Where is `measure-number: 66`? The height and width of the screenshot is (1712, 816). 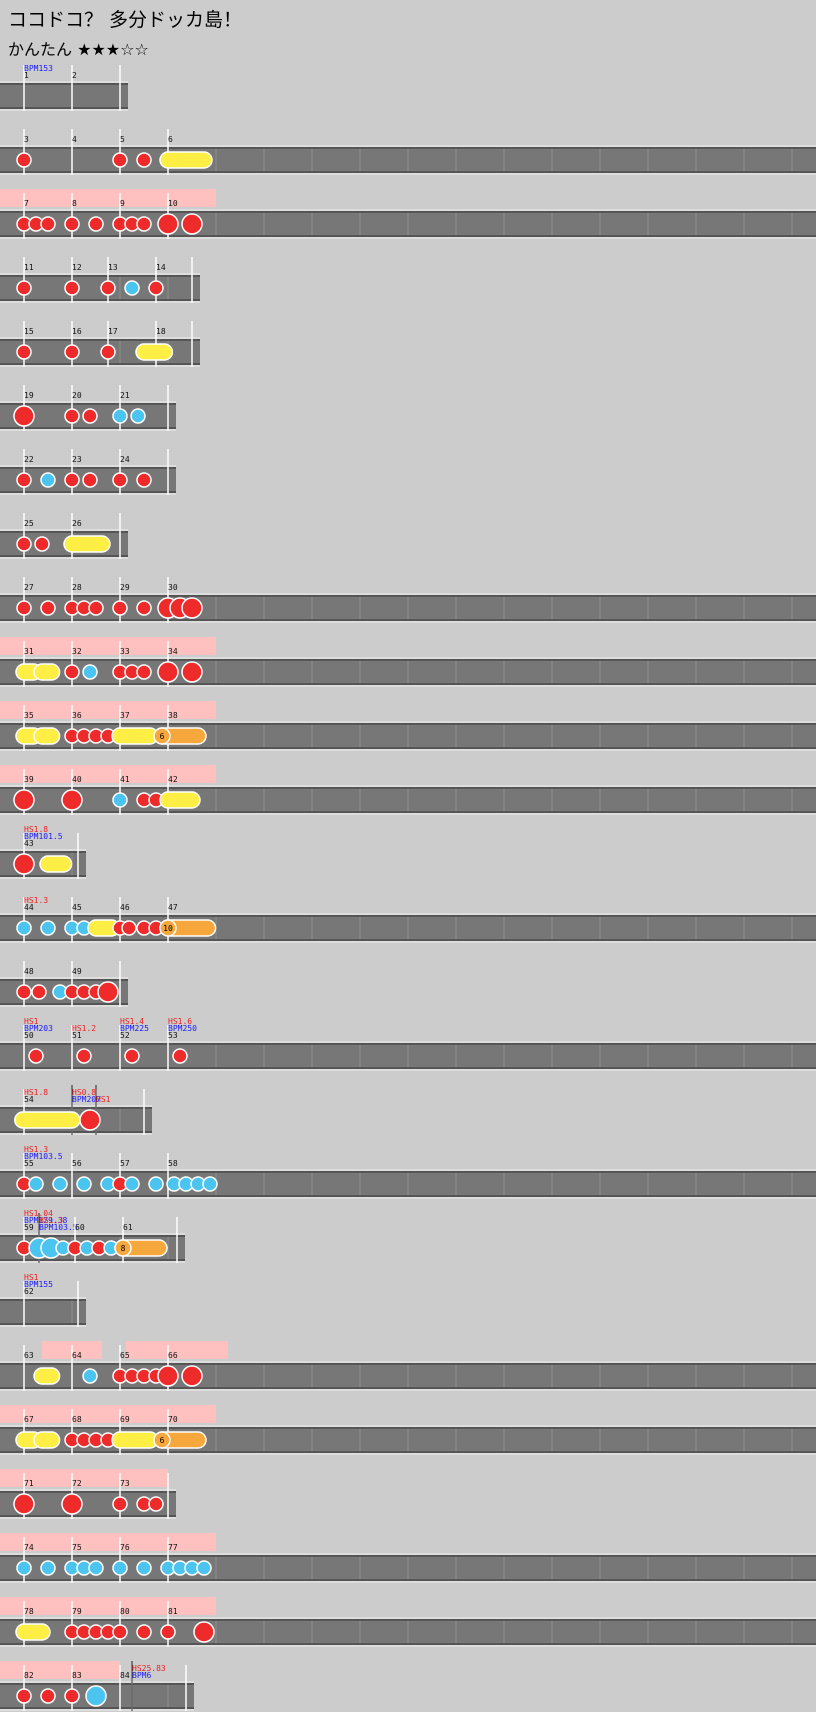
measure-number: 66 is located at coordinates (173, 1355).